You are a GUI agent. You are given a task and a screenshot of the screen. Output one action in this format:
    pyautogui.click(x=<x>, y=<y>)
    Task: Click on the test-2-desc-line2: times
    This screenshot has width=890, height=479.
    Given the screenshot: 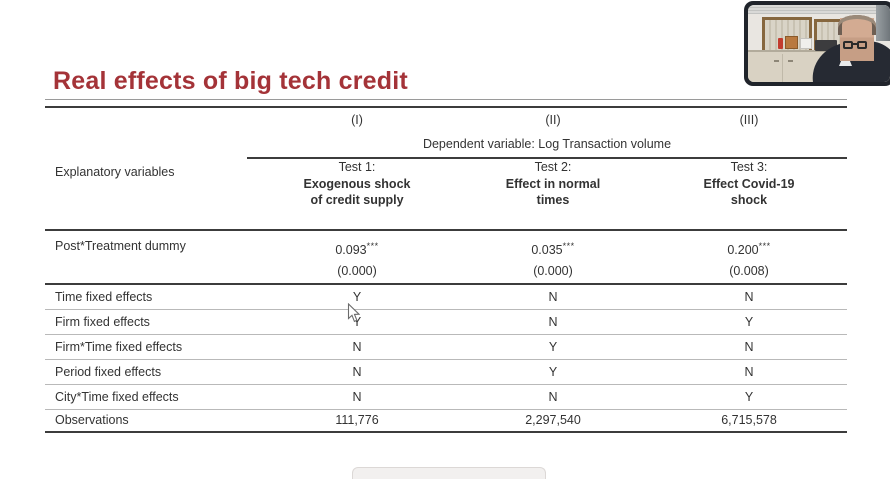 What is the action you would take?
    pyautogui.click(x=553, y=200)
    